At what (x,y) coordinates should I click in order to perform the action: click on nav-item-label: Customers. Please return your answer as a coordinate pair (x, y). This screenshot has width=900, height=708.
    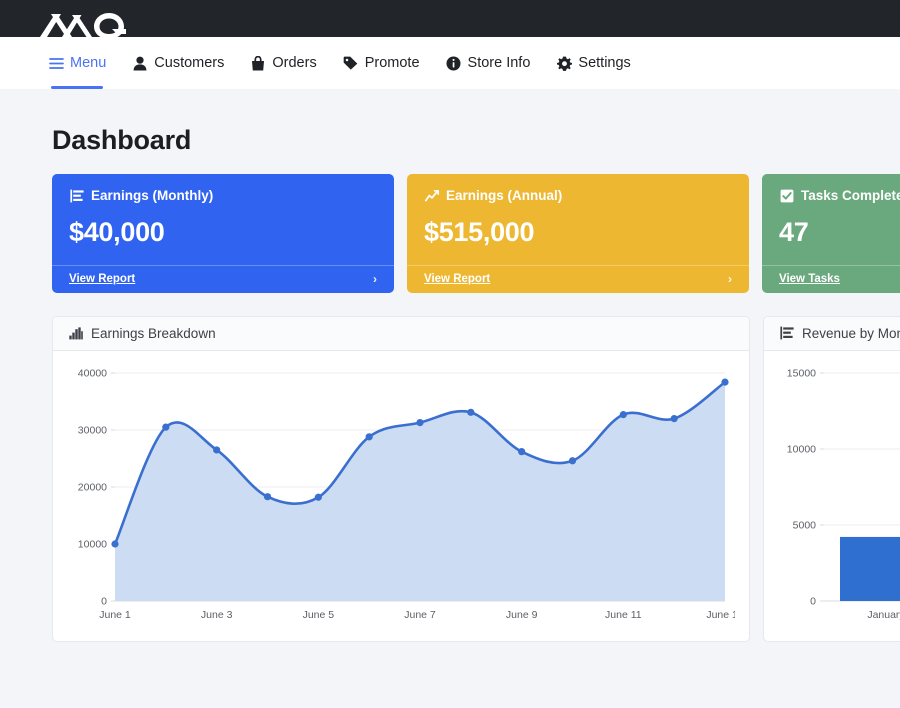
    Looking at the image, I should click on (189, 63).